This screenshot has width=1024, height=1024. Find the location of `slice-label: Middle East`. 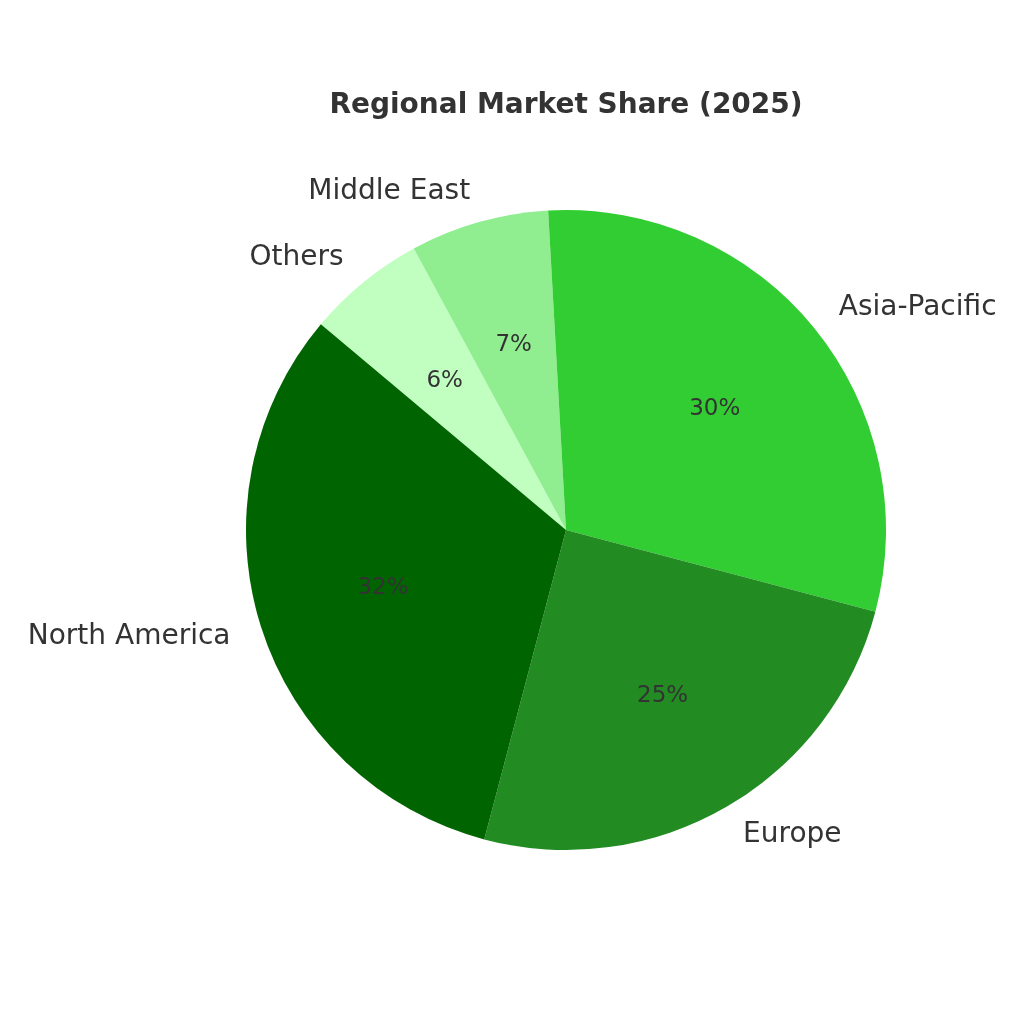

slice-label: Middle East is located at coordinates (389, 189).